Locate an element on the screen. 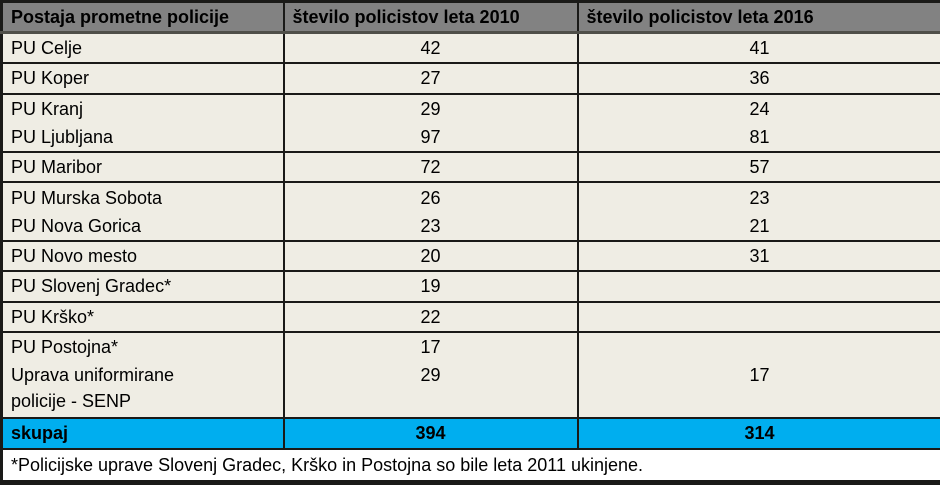  value-2010-cell: 72 is located at coordinates (430, 167).